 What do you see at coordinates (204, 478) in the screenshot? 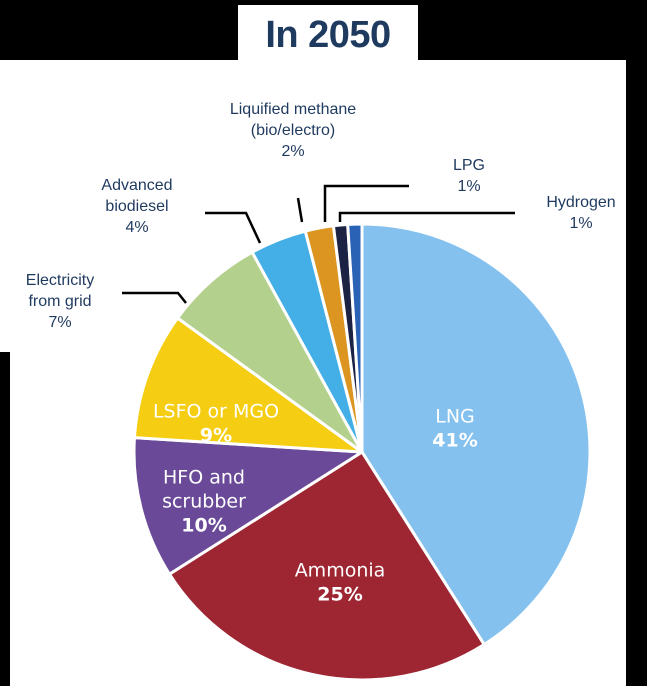
I see `slice-label-hfo-and-scrubber: HFO and` at bounding box center [204, 478].